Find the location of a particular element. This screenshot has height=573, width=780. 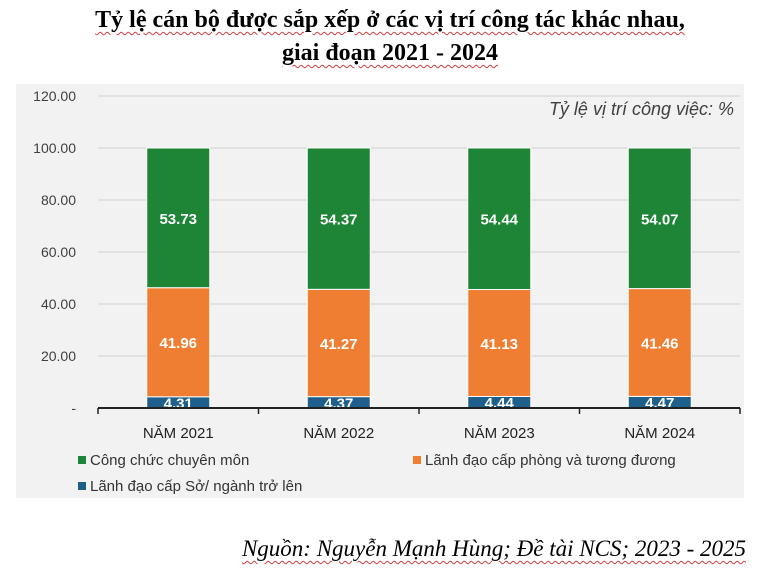

data-label: 53.73 is located at coordinates (178, 219).